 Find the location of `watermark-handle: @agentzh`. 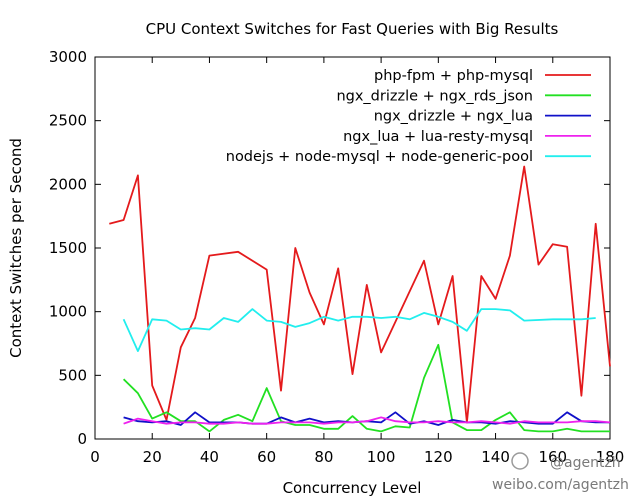

watermark-handle: @agentzh is located at coordinates (585, 463).